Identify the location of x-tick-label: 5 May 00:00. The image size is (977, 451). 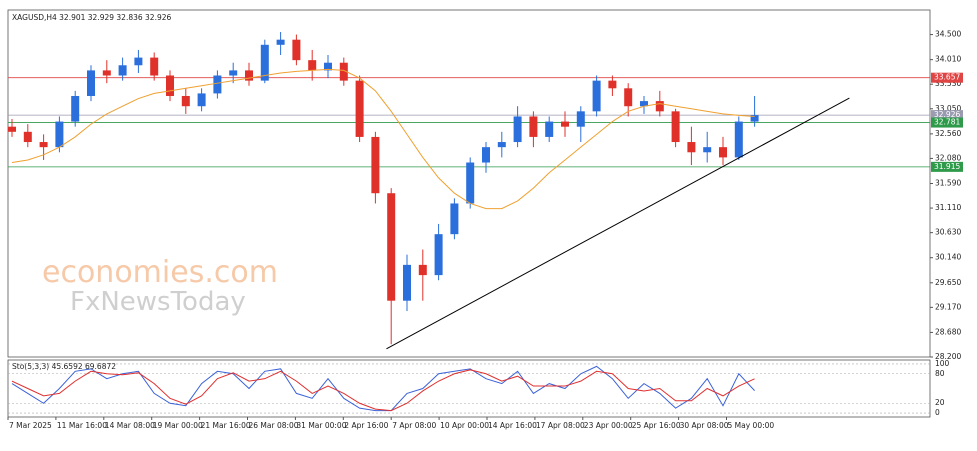
(751, 425).